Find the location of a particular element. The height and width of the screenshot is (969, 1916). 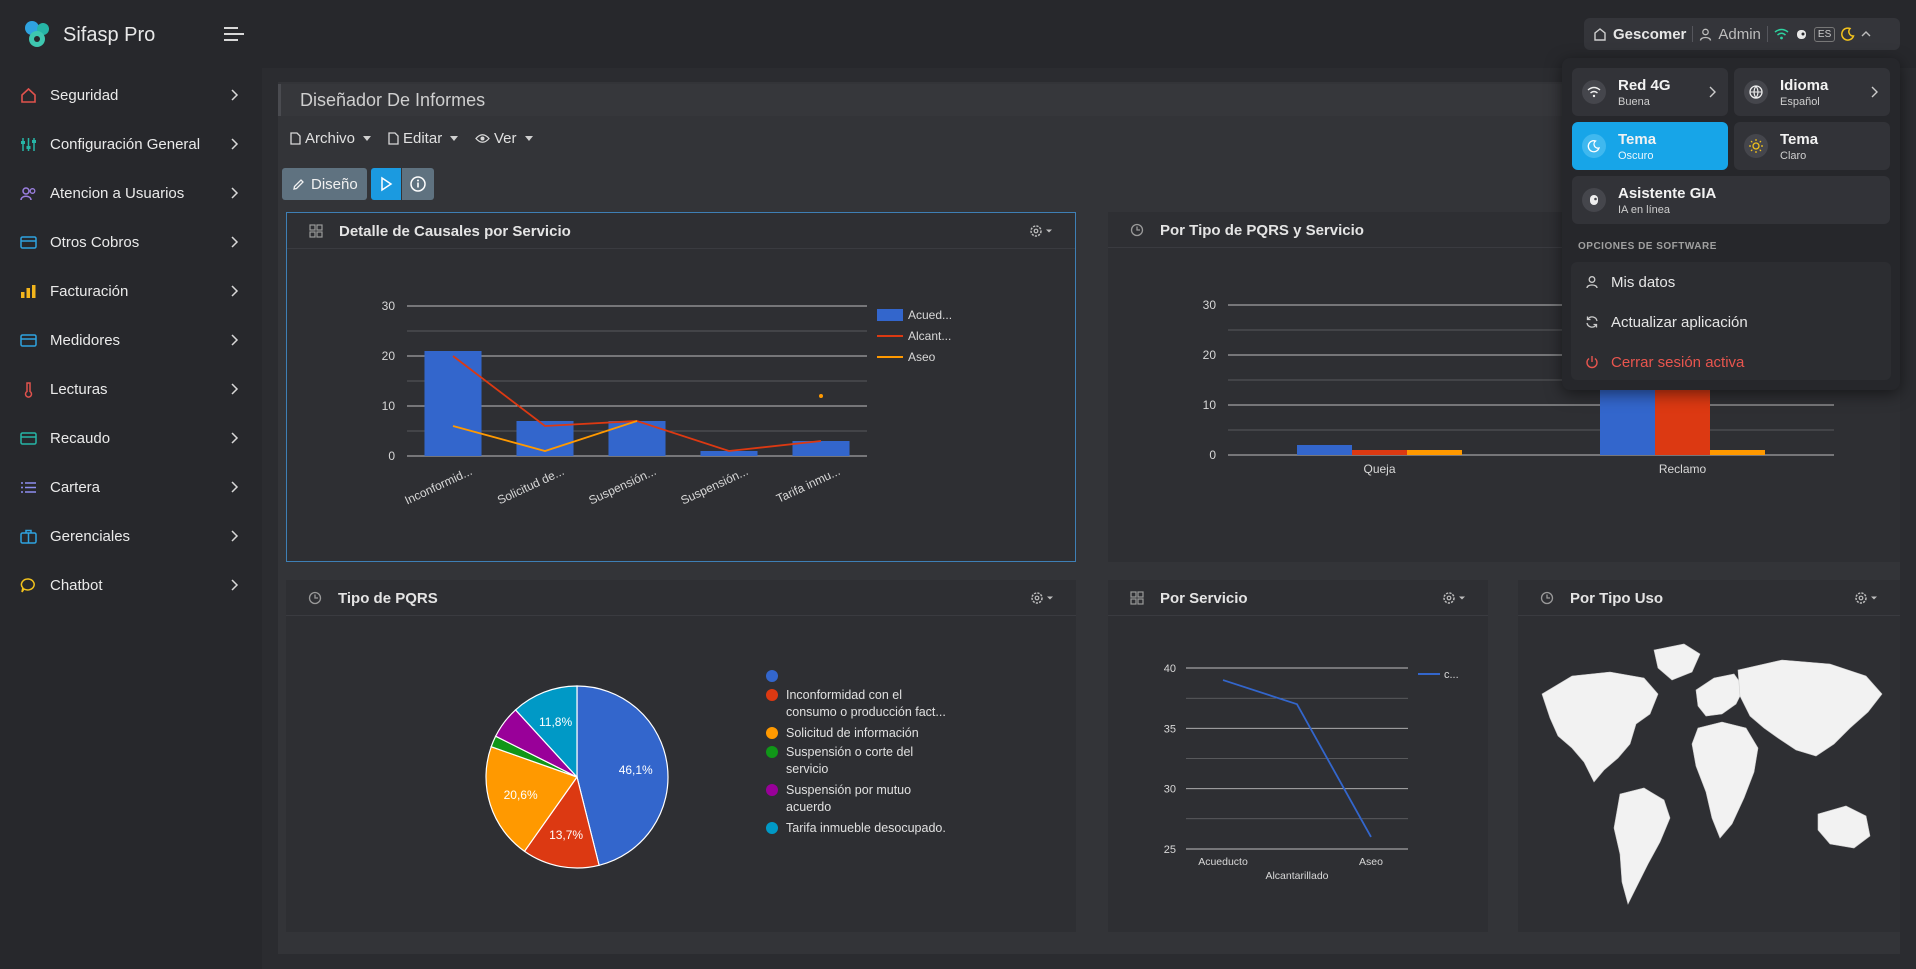

globe-icon is located at coordinates (1756, 92).